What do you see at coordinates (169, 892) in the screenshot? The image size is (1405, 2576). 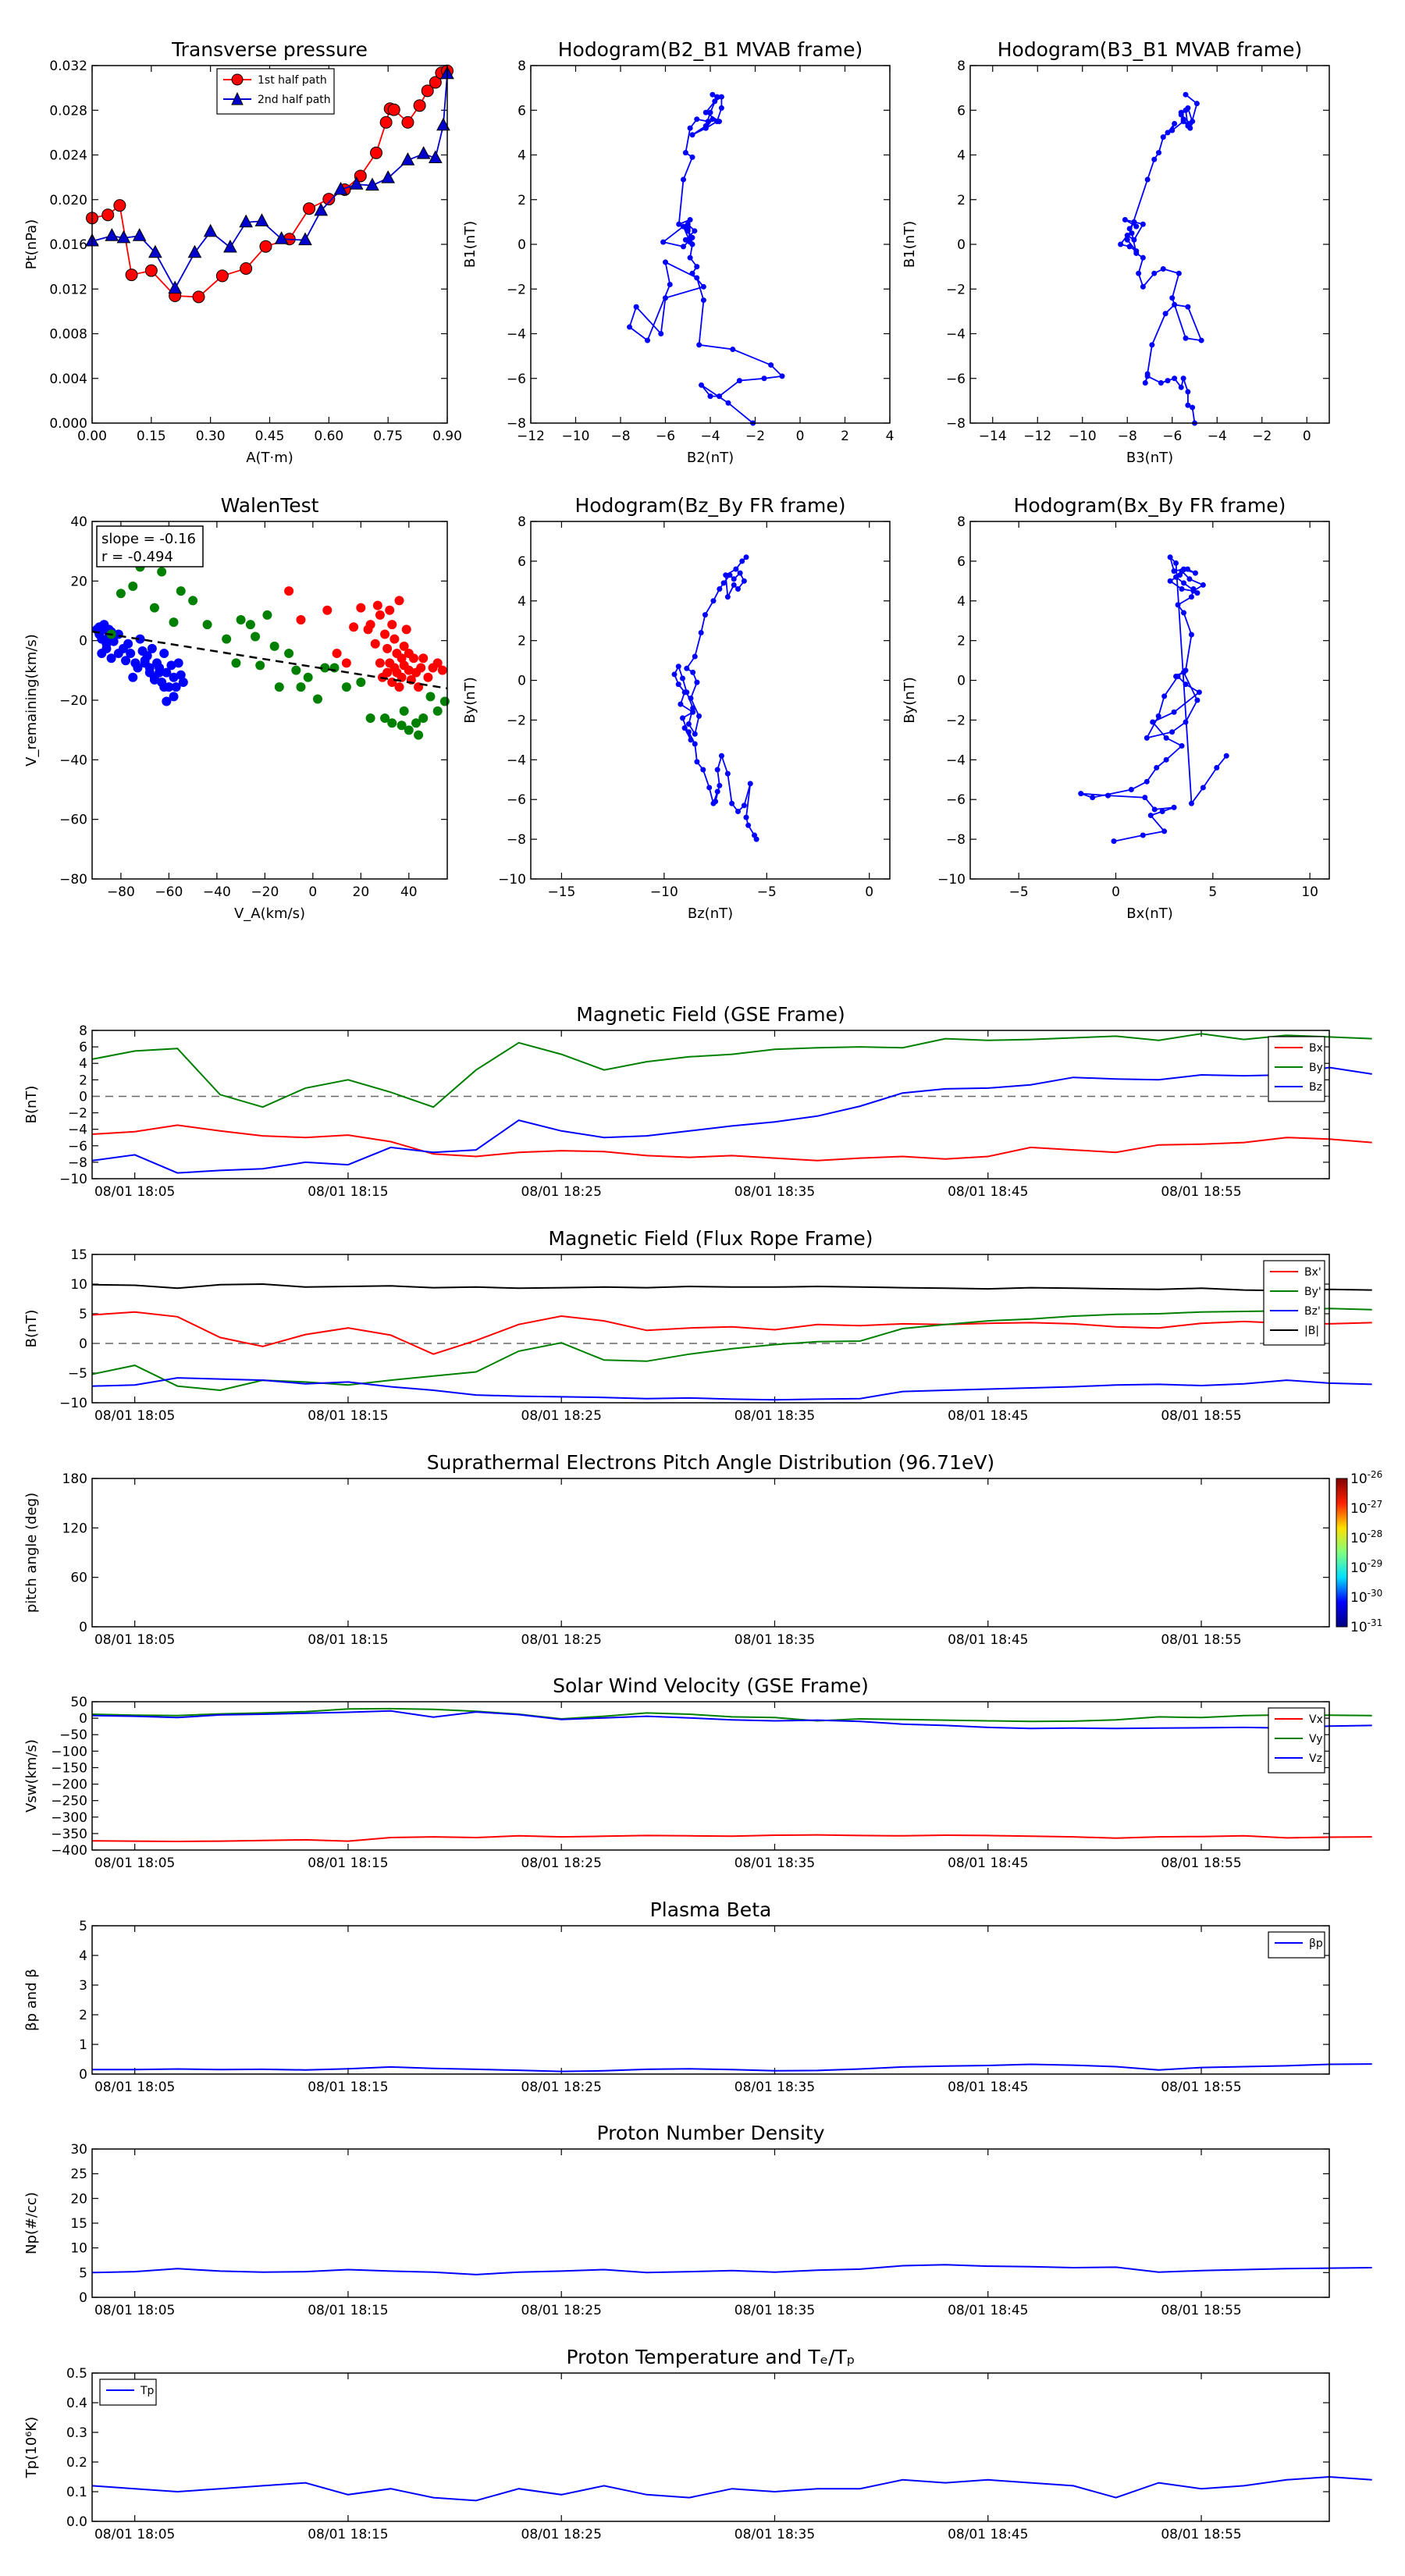 I see `x-tick-label: −60` at bounding box center [169, 892].